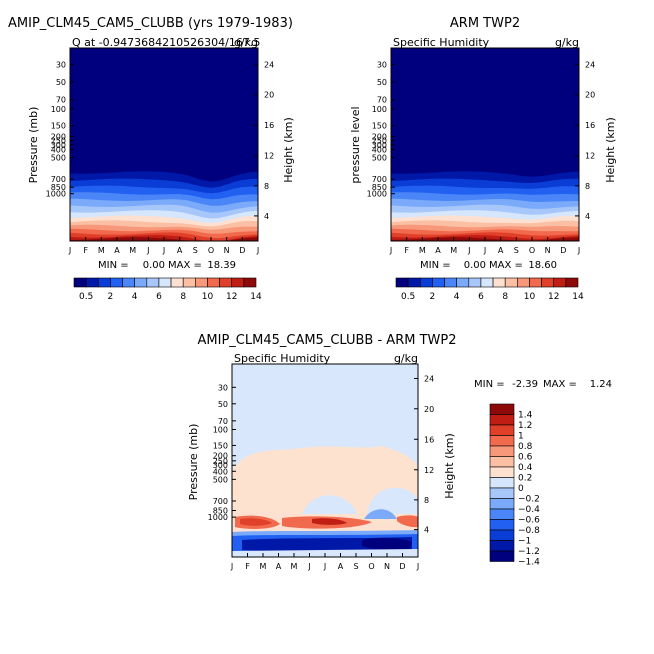  What do you see at coordinates (256, 297) in the screenshot?
I see `colorbar-tick-label: 14` at bounding box center [256, 297].